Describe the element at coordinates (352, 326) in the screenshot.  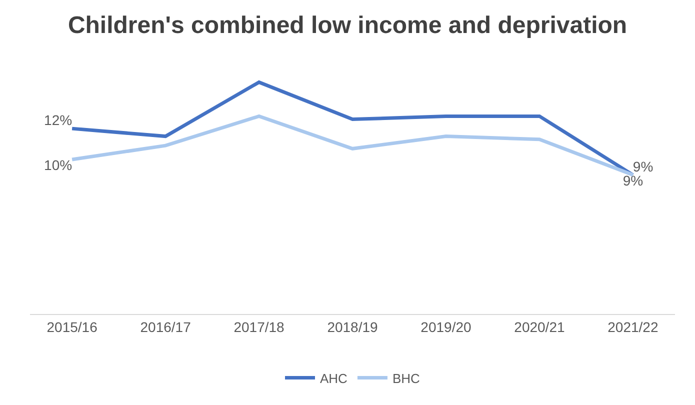
I see `x-tick-label: 2018/19` at that location.